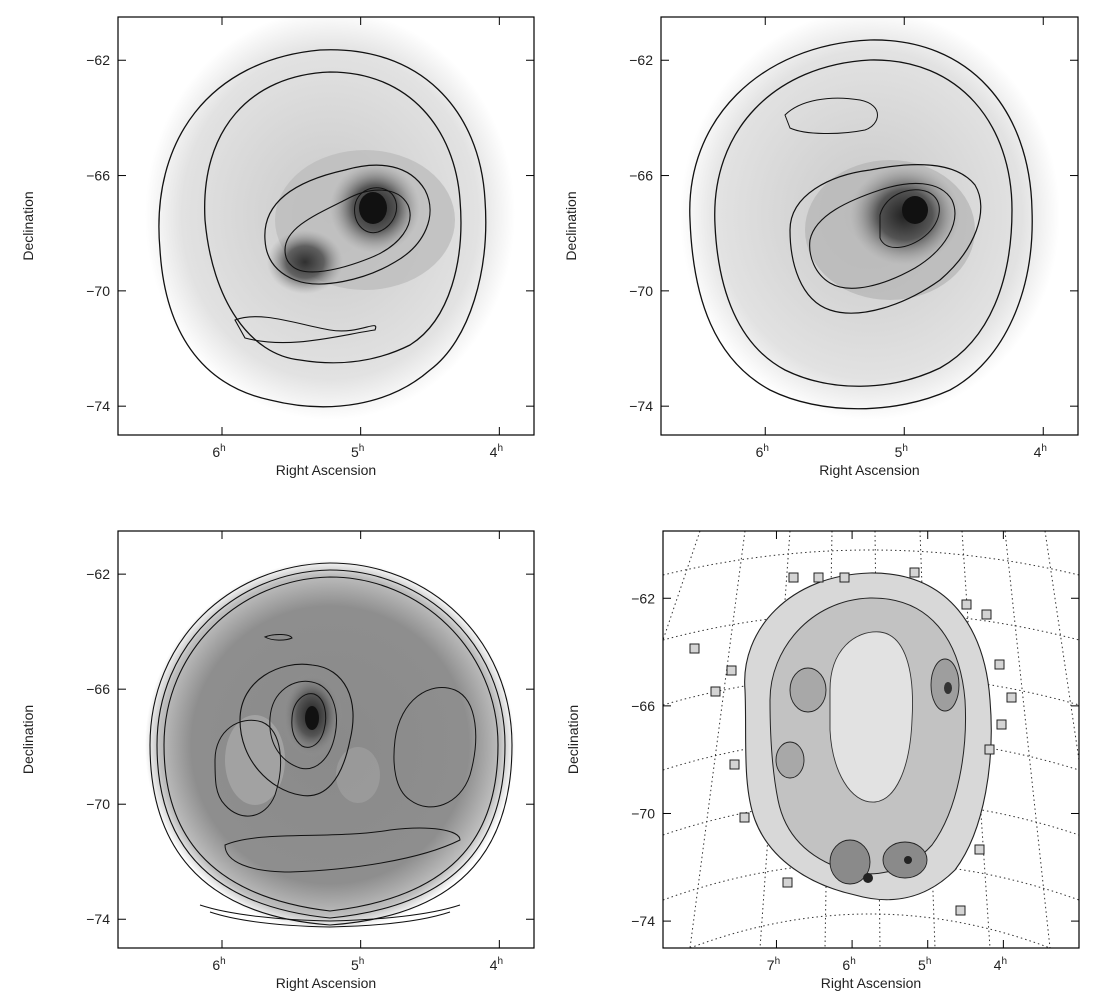 This screenshot has width=1100, height=1007. Describe the element at coordinates (870, 218) in the screenshot. I see `panel-top-right-image` at that location.